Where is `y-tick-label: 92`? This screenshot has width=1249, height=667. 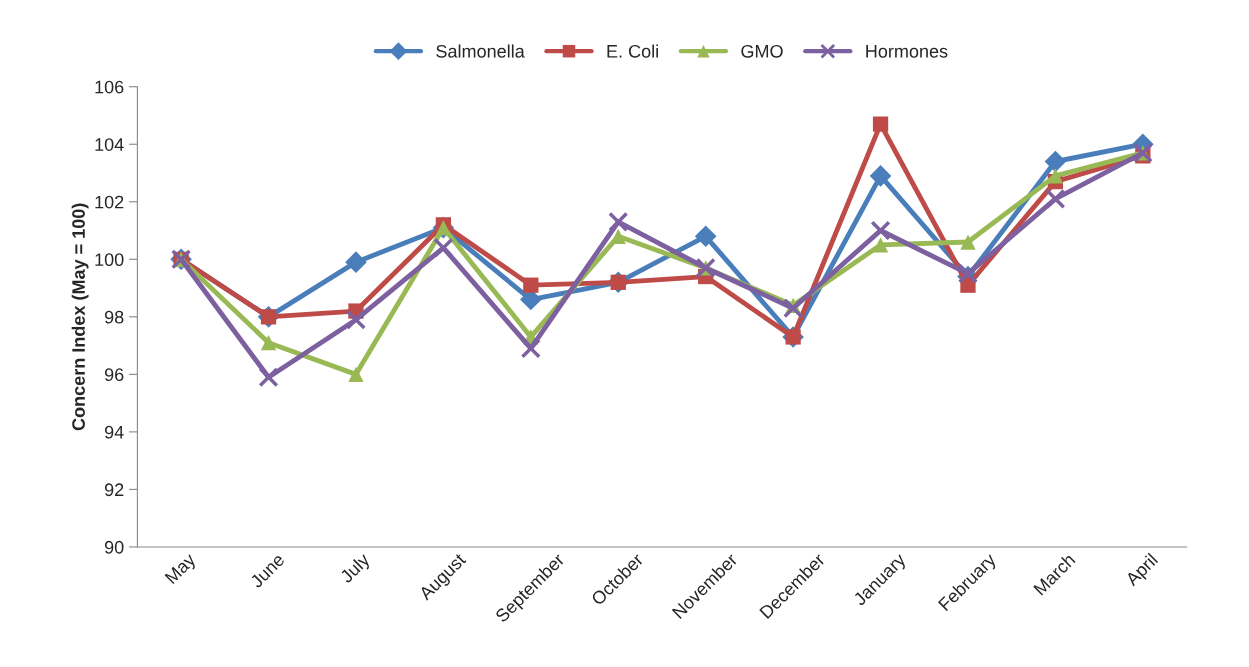
y-tick-label: 92 is located at coordinates (114, 490).